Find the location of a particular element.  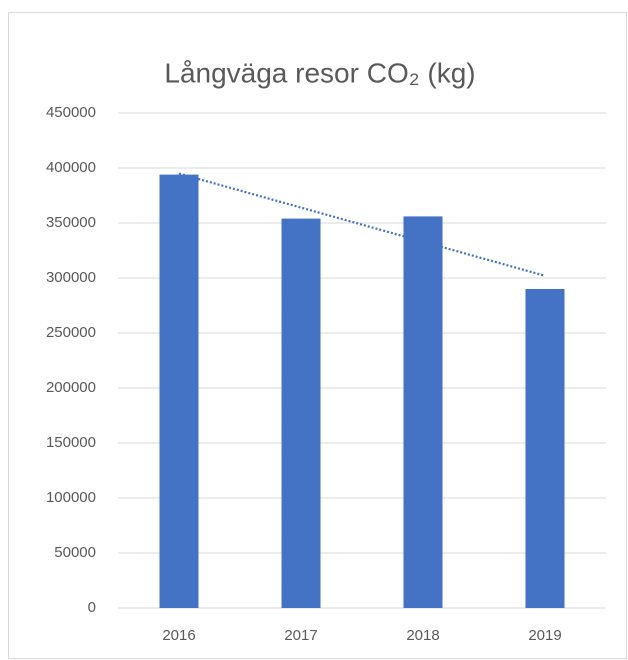

y-tick-label: 450000 is located at coordinates (71, 112).